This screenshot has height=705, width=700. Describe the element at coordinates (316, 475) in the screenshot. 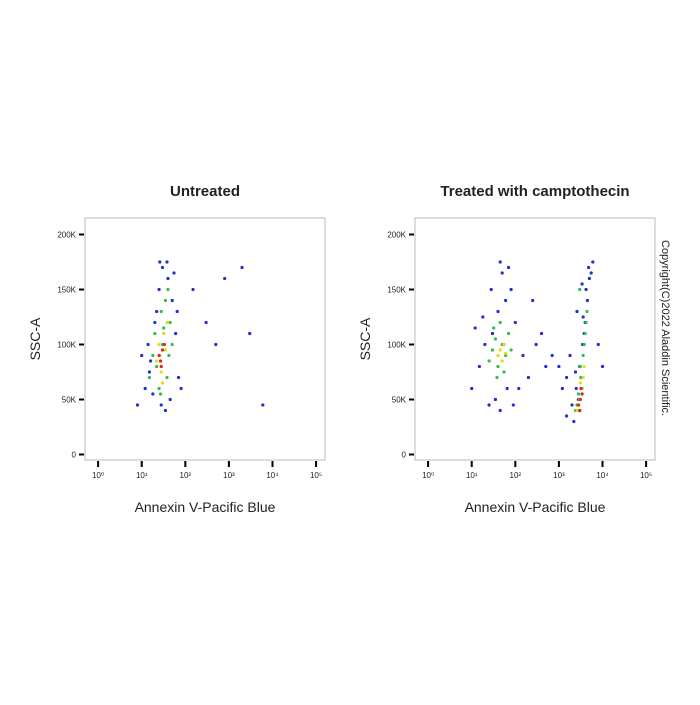

I see `x-tick-label: 10⁵` at that location.